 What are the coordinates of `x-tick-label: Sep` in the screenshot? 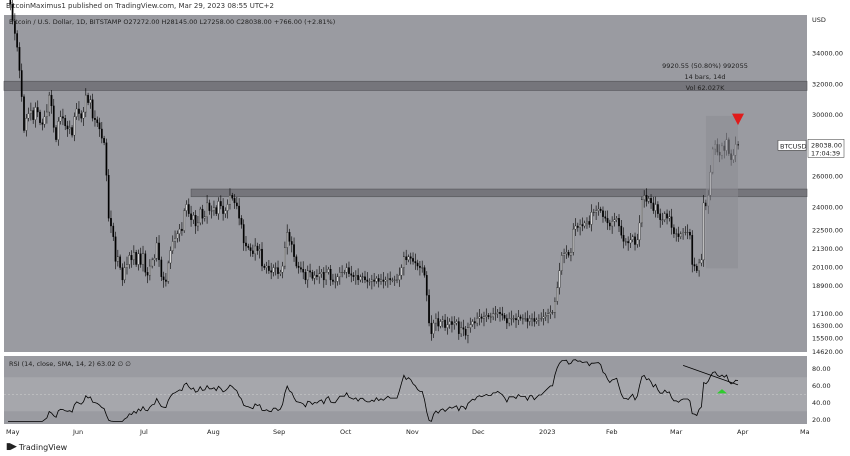 It's located at (279, 432).